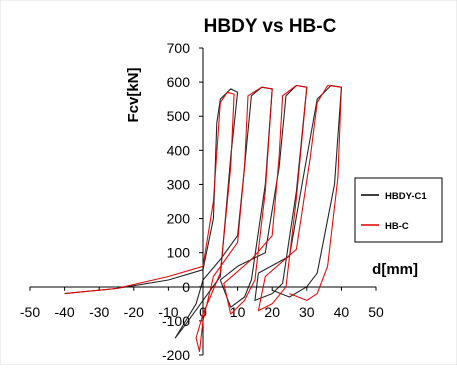 This screenshot has width=457, height=370. I want to click on x-tick-label: 0, so click(203, 312).